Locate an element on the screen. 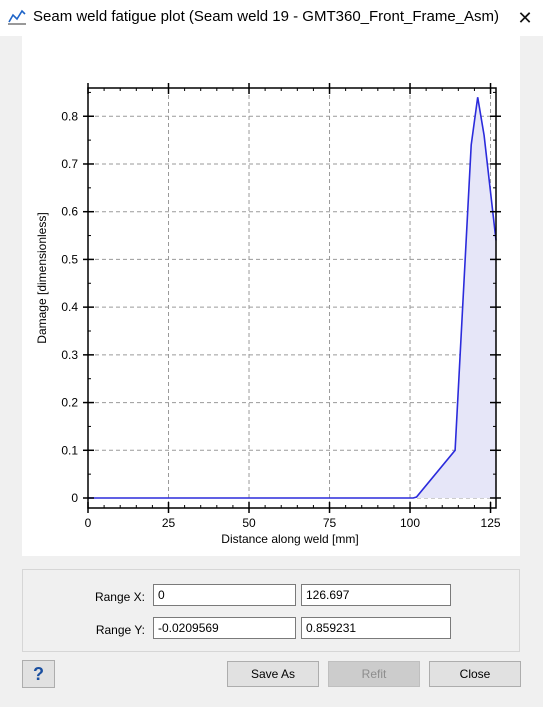 This screenshot has height=707, width=543. y-axis-label: Damage [dimensionless] is located at coordinates (42, 277).